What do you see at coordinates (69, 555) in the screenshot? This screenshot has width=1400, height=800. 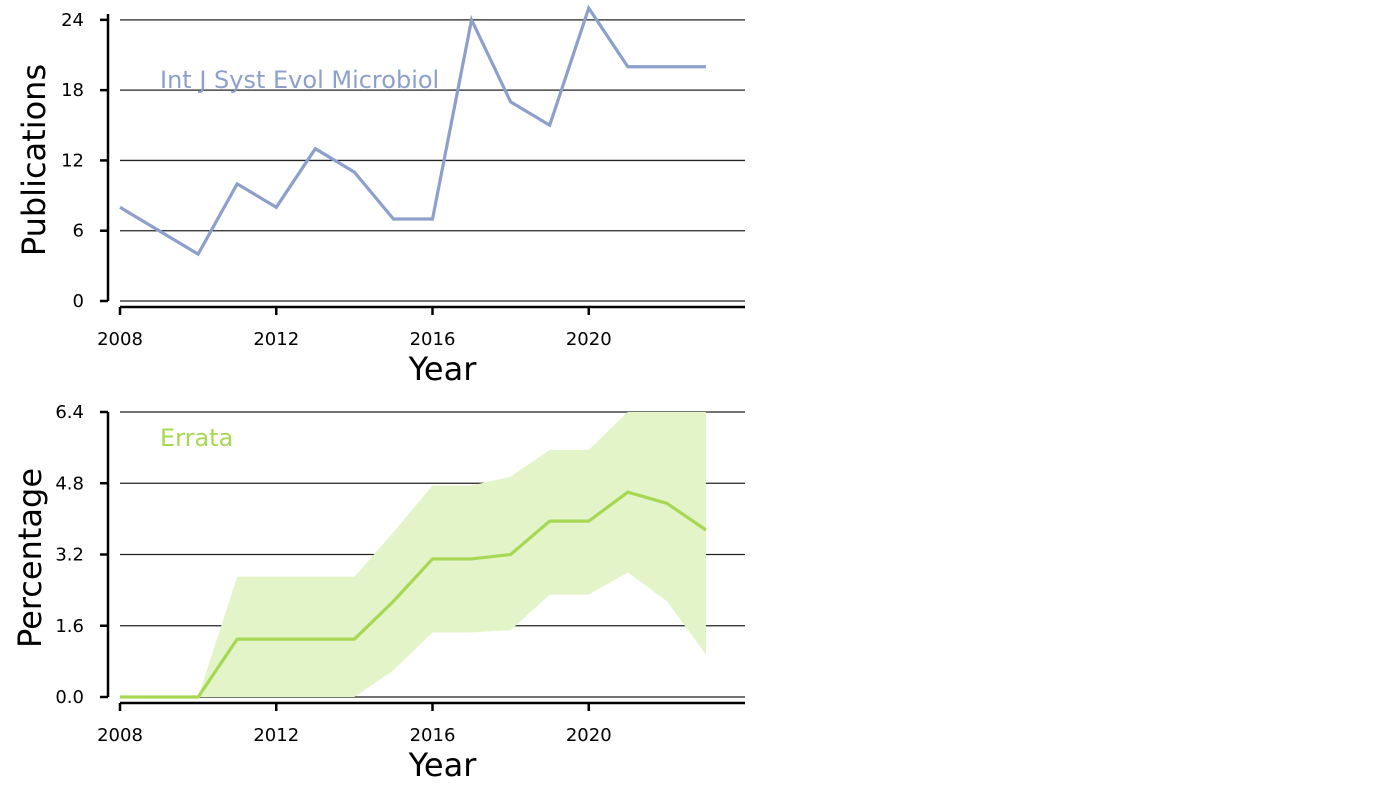 I see `y-tick-label: 3.2` at bounding box center [69, 555].